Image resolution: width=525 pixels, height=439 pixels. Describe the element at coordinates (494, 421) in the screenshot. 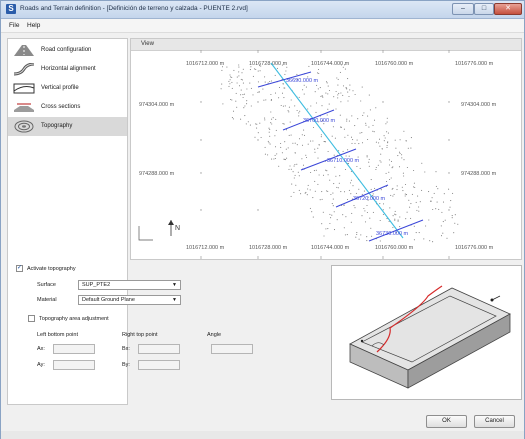

I see `cancel-button: Cancel` at that location.